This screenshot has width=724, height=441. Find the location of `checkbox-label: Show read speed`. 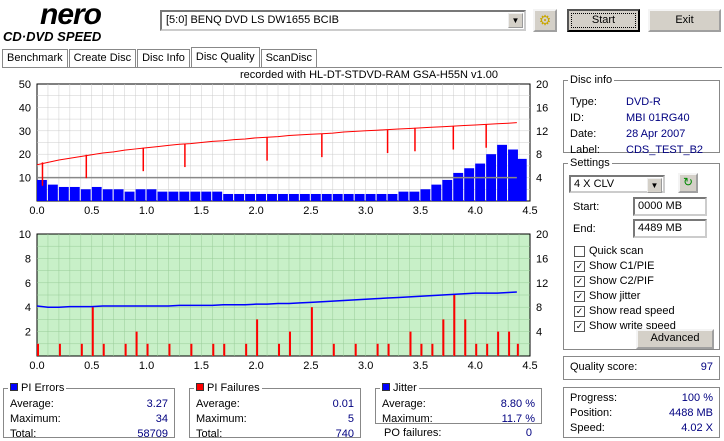

checkbox-label: Show read speed is located at coordinates (632, 311).